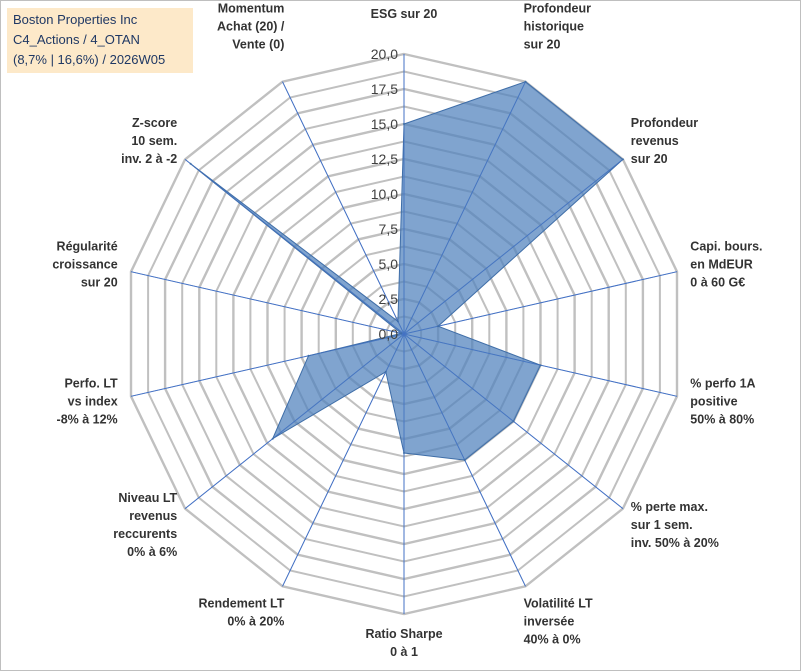 The width and height of the screenshot is (801, 671). I want to click on axis-label: Profondeur historique sur 20, so click(557, 27).